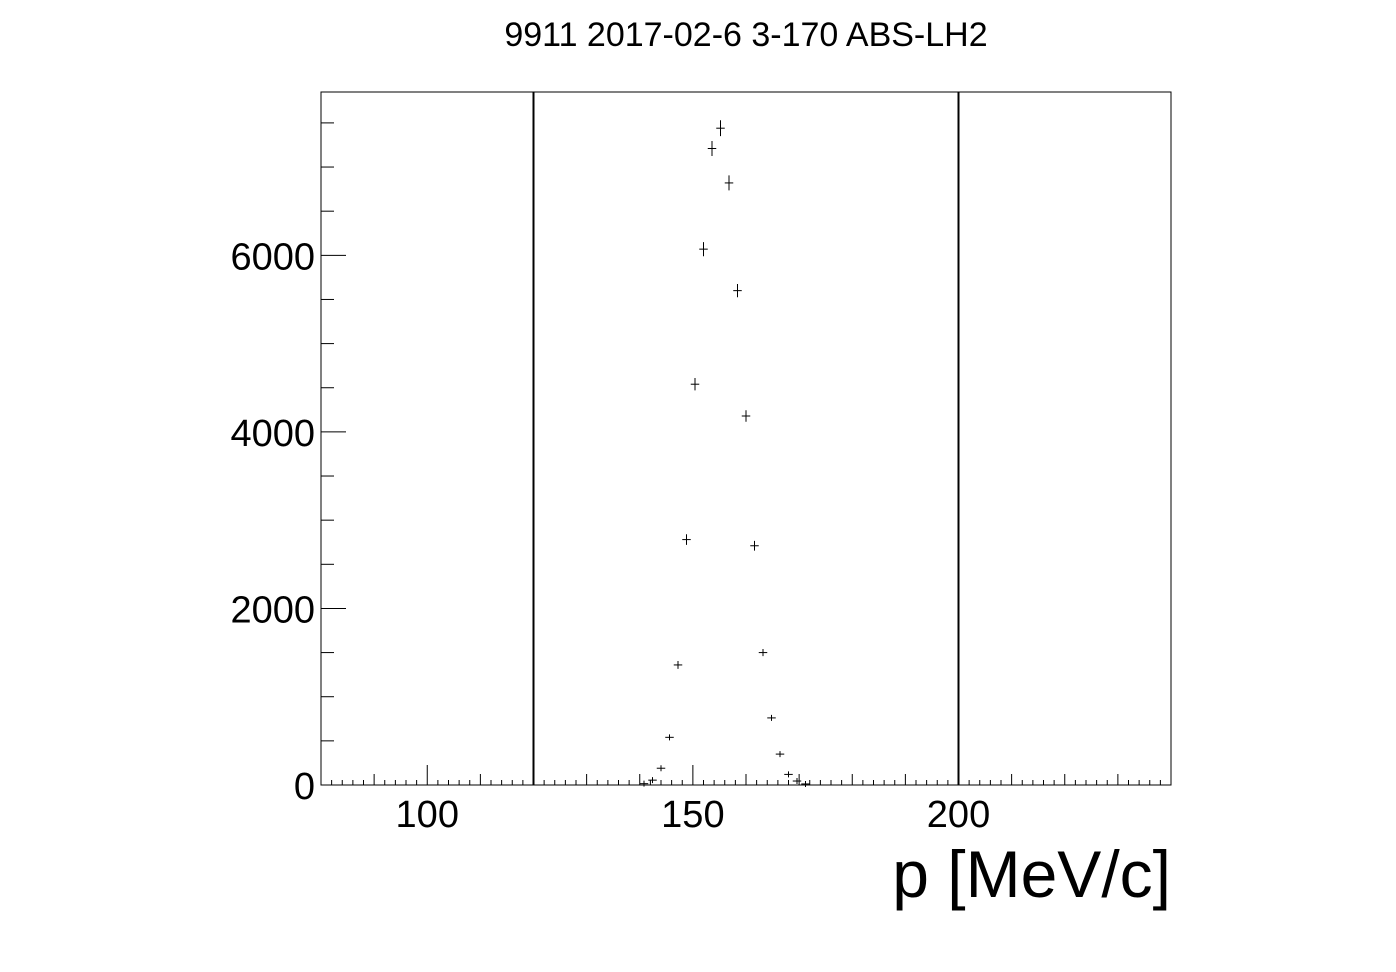 The image size is (1396, 972). What do you see at coordinates (692, 815) in the screenshot?
I see `x-tick-label: 150` at bounding box center [692, 815].